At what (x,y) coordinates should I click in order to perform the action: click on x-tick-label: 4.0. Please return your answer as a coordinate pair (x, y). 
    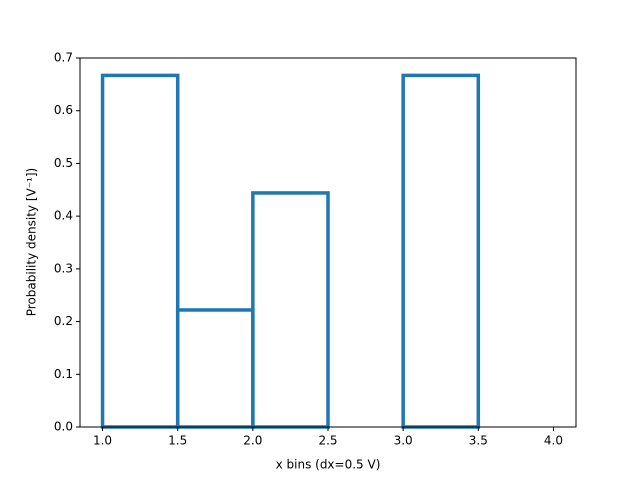
    Looking at the image, I should click on (553, 441).